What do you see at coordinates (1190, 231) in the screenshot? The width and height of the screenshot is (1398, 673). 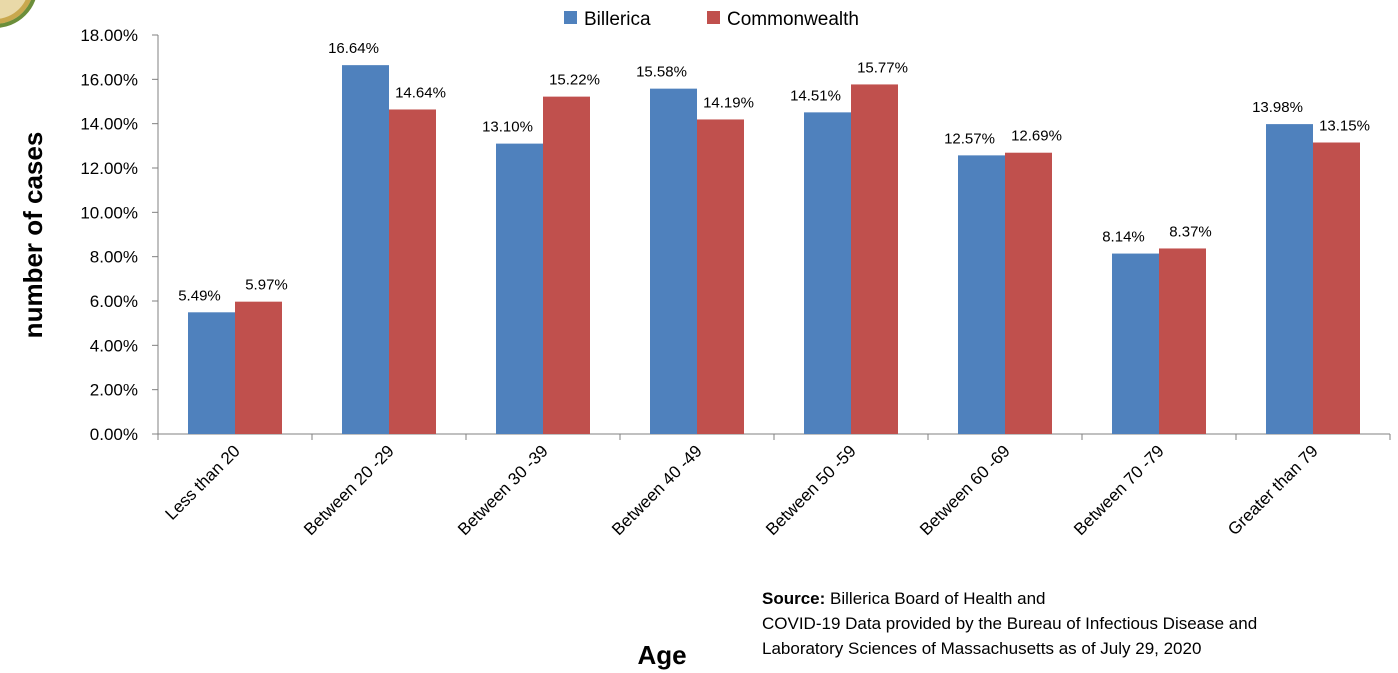 I see `data-label: 8.37%` at bounding box center [1190, 231].